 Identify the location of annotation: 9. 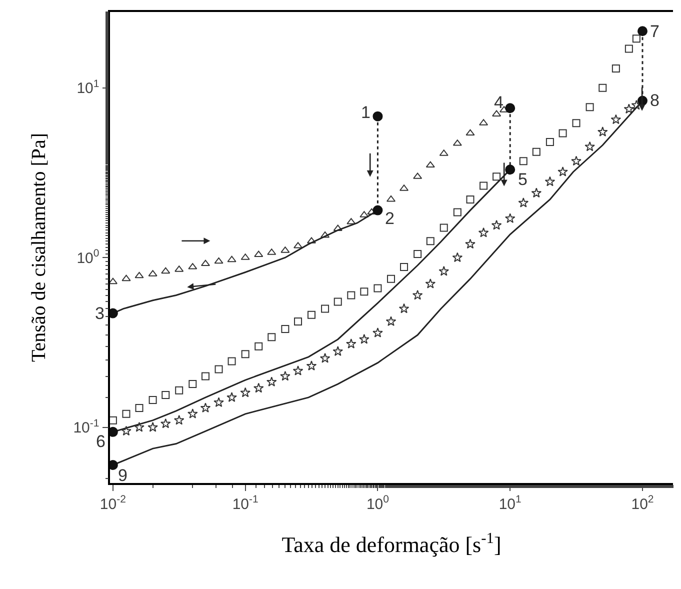
(123, 475).